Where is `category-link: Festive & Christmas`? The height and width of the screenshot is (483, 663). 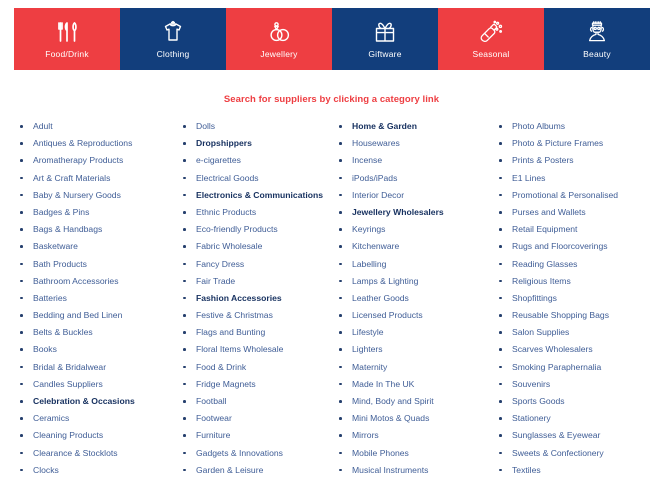 category-link: Festive & Christmas is located at coordinates (259, 315).